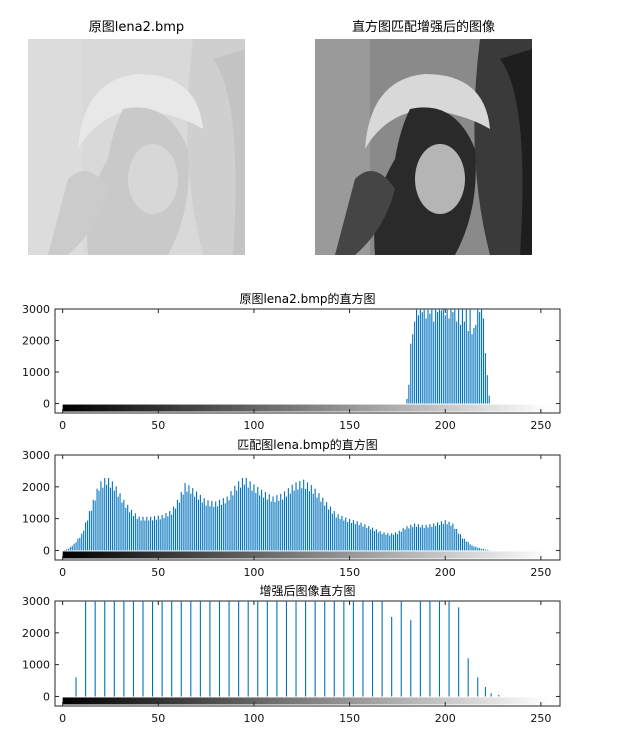  I want to click on histogram-title: 匹配图lena.bmp的直方图, so click(307, 444).